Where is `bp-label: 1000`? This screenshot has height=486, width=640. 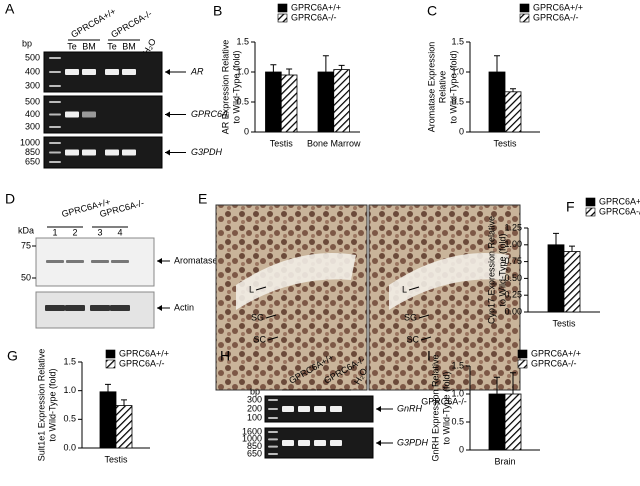 bp-label: 1000 is located at coordinates (252, 439).